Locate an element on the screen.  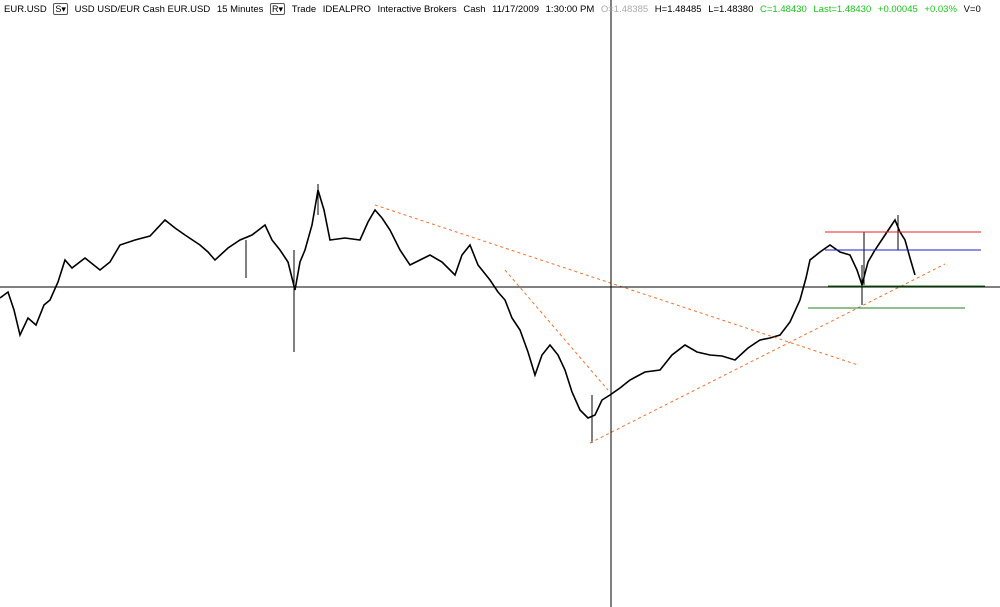
volume: V=0 is located at coordinates (972, 9).